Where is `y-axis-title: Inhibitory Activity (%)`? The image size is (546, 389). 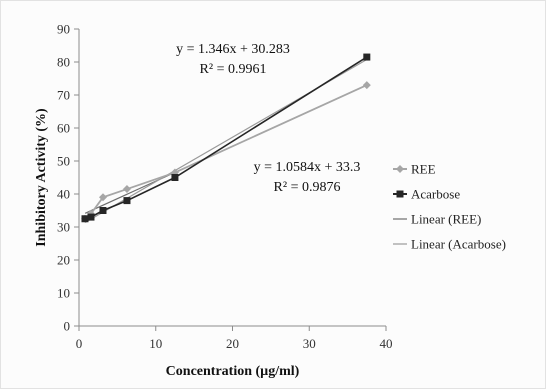 y-axis-title: Inhibitory Activity (%) is located at coordinates (41, 177).